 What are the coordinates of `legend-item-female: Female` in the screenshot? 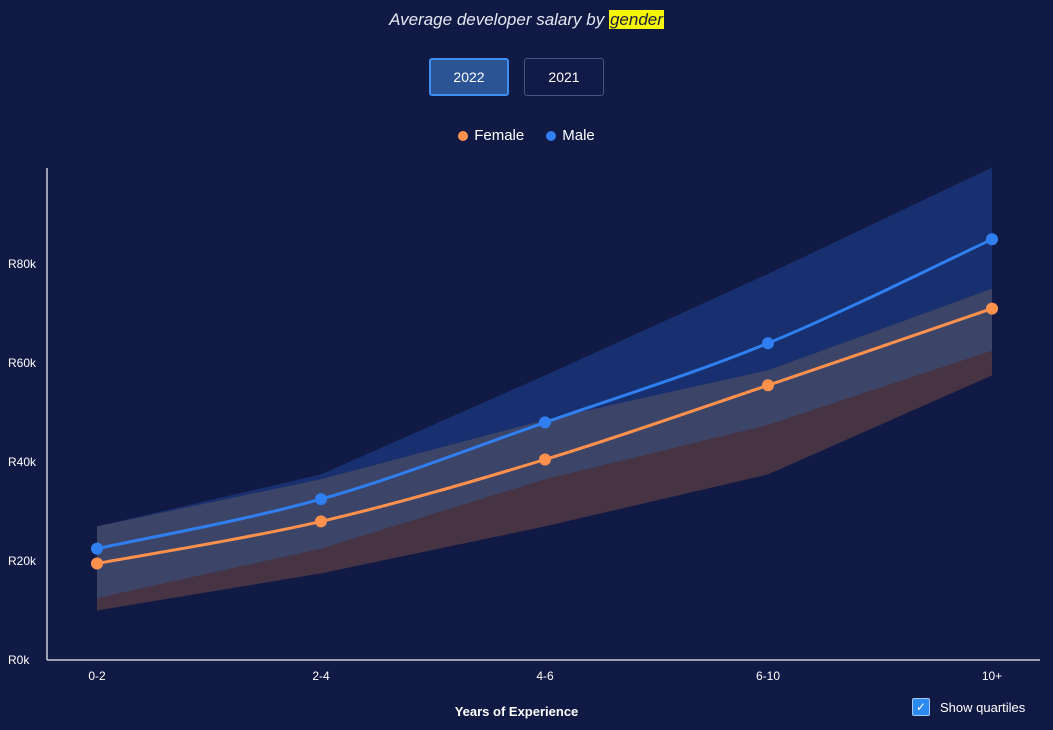 It's located at (491, 135).